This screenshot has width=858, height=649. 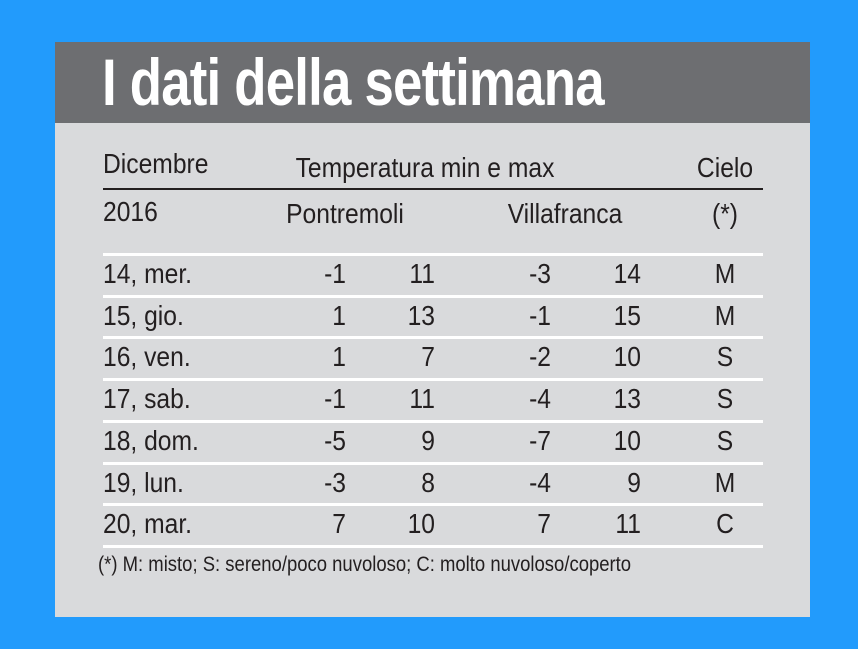 I want to click on cell-villafranca-max: 14, so click(x=627, y=273).